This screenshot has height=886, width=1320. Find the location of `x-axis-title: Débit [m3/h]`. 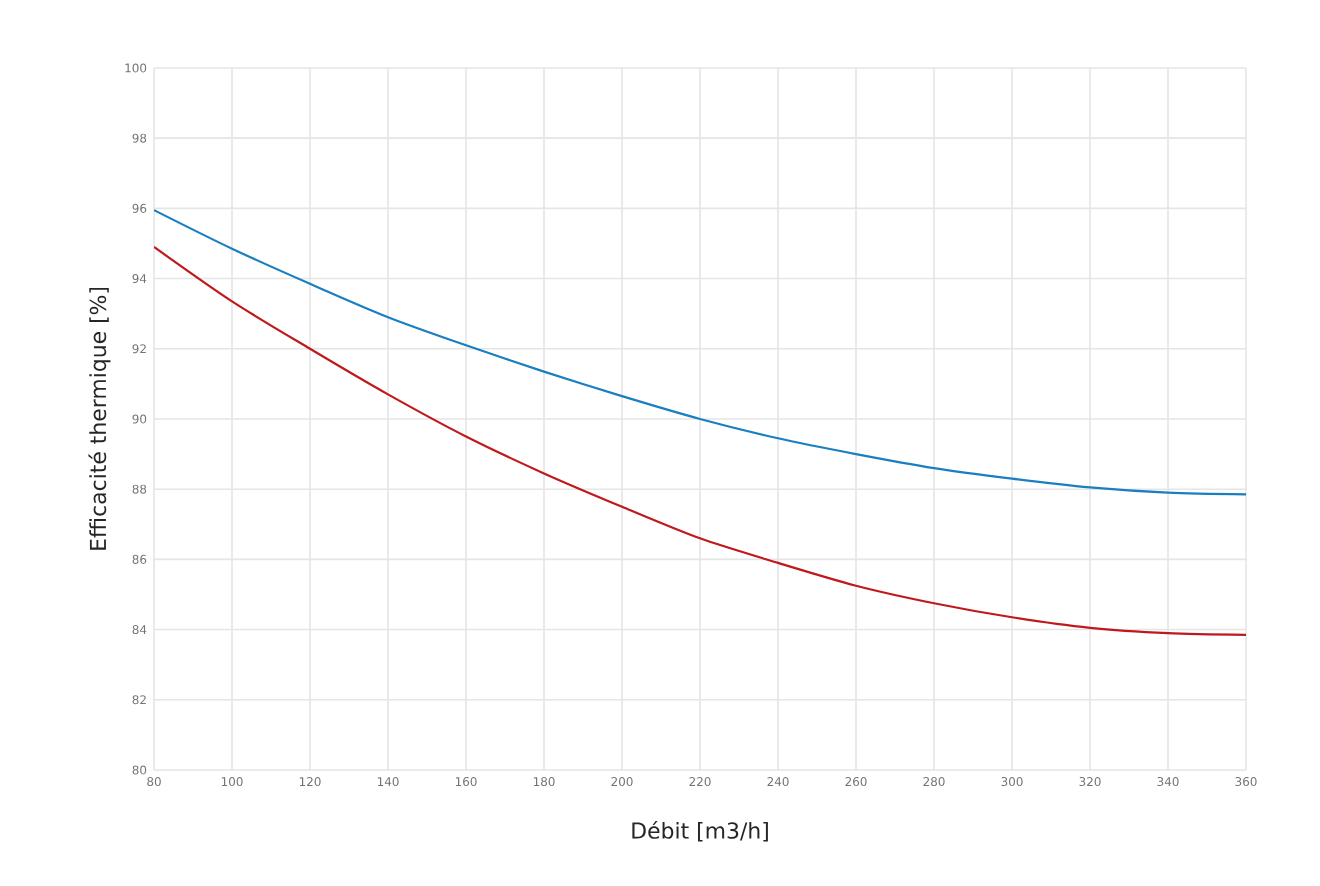

x-axis-title: Débit [m3/h] is located at coordinates (700, 831).